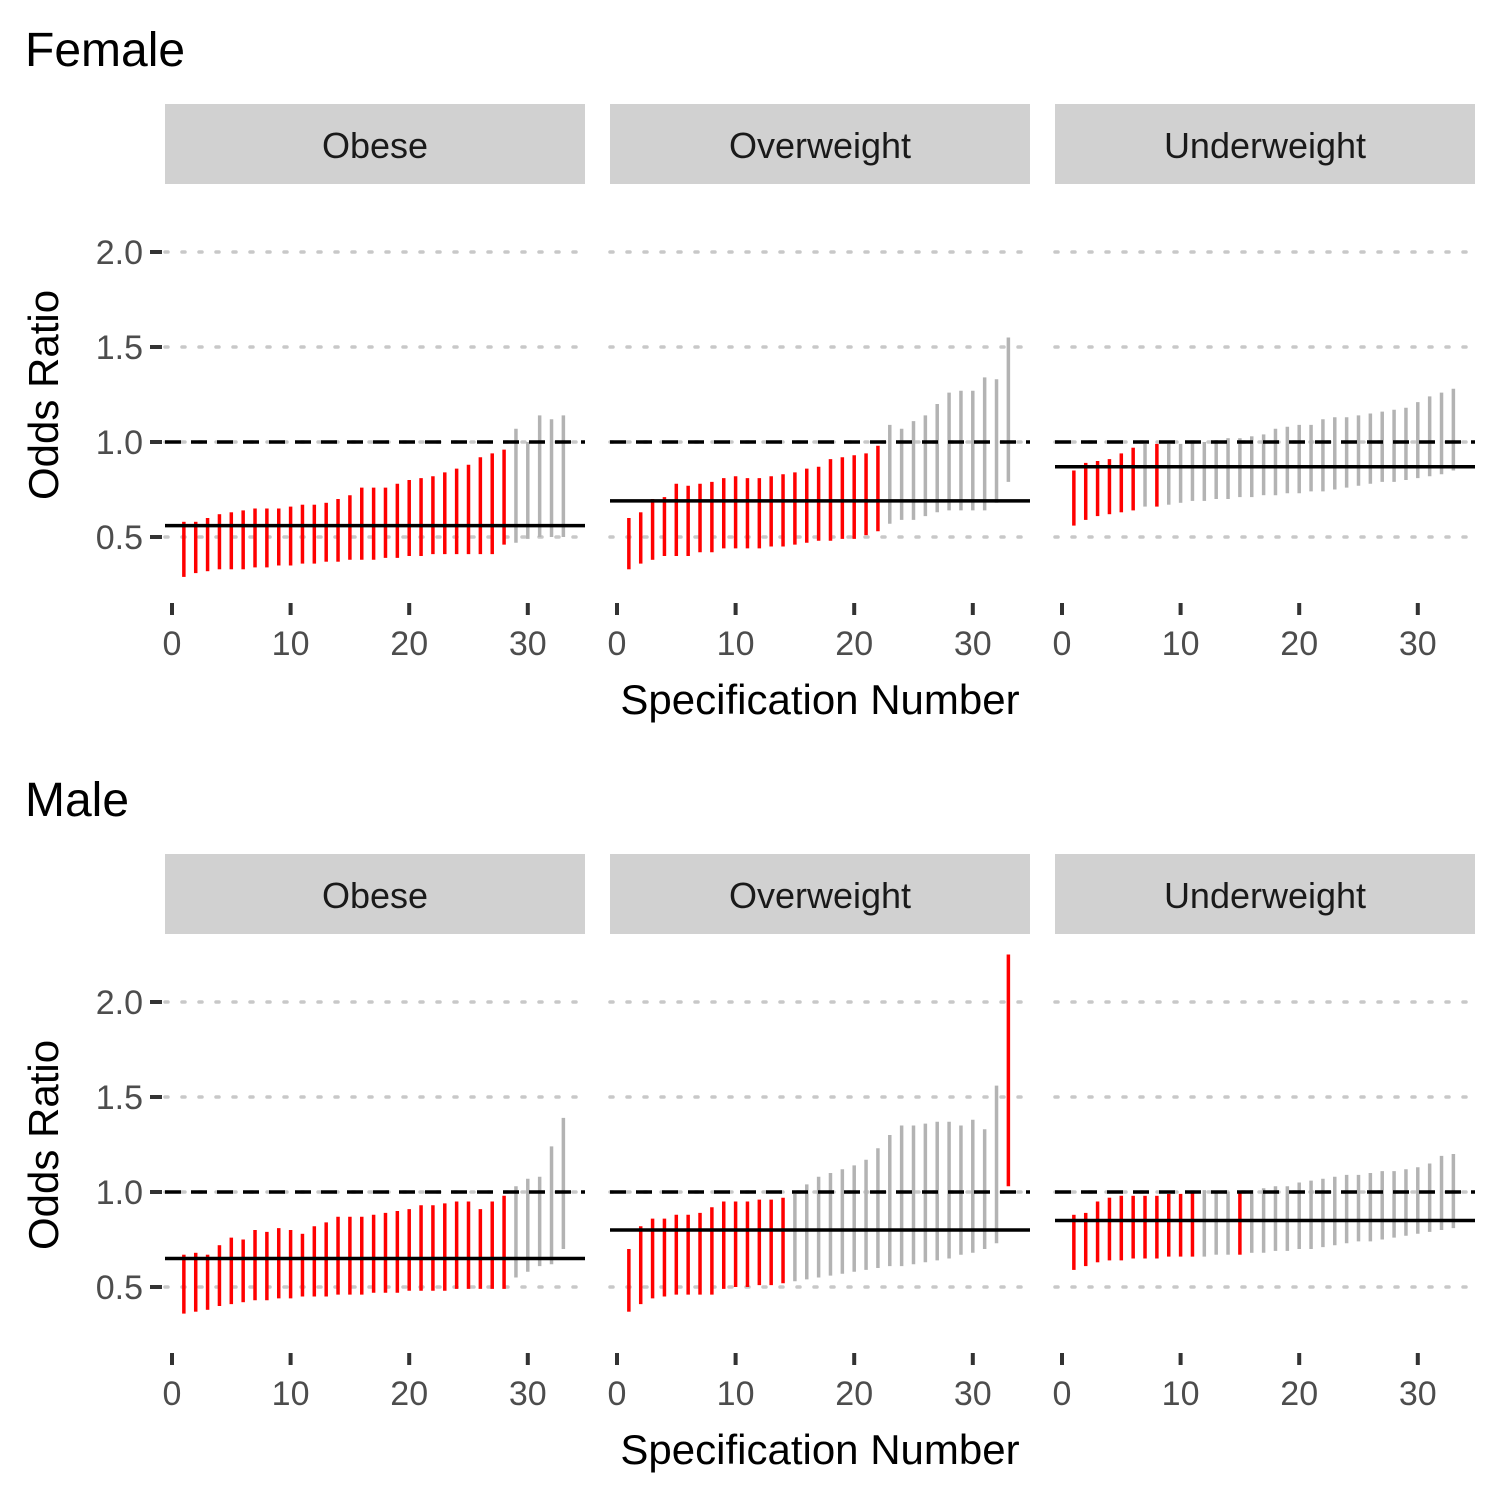  Describe the element at coordinates (77, 800) in the screenshot. I see `group-title: Male` at that location.